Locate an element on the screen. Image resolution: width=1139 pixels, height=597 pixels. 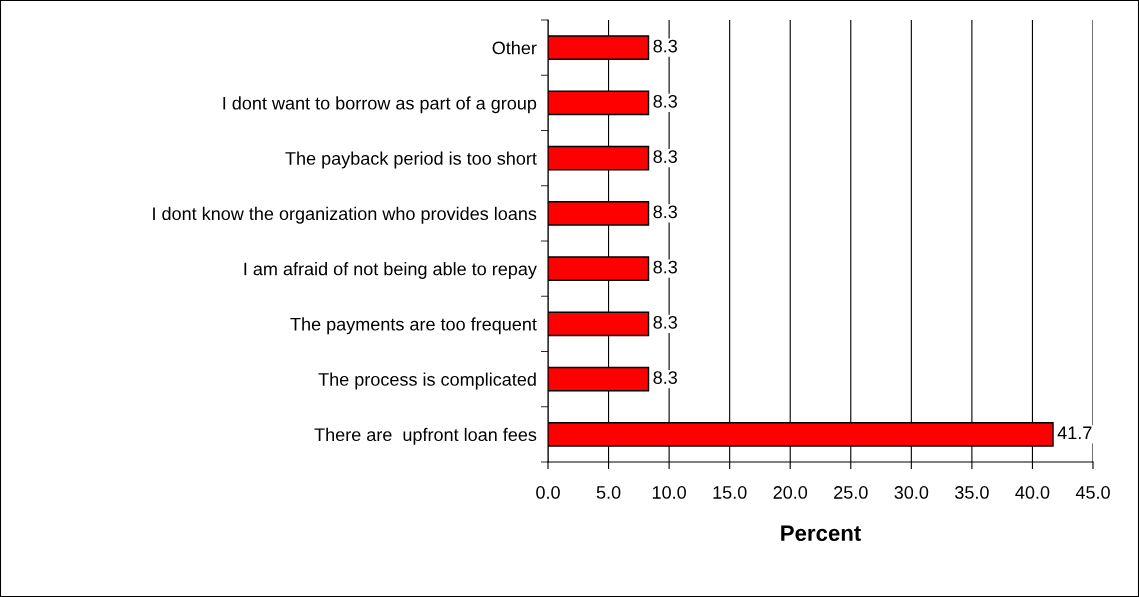
data-label: 41.7 is located at coordinates (1074, 433).